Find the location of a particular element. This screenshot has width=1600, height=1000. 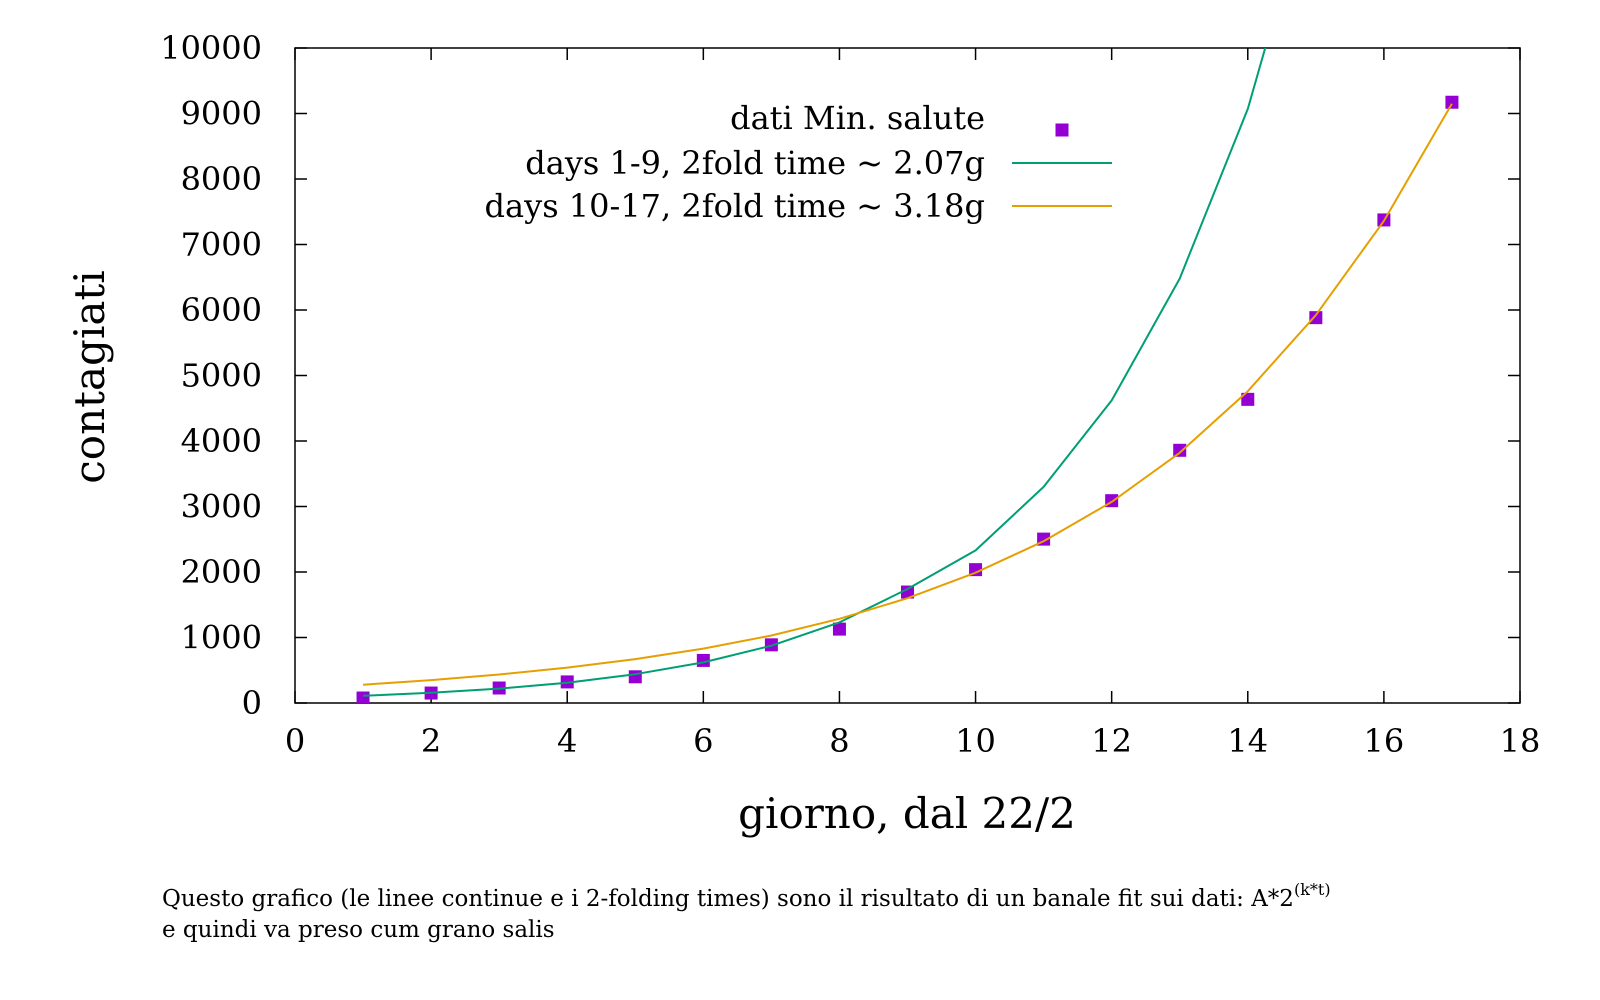

x-tick-label: 10 is located at coordinates (975, 741).